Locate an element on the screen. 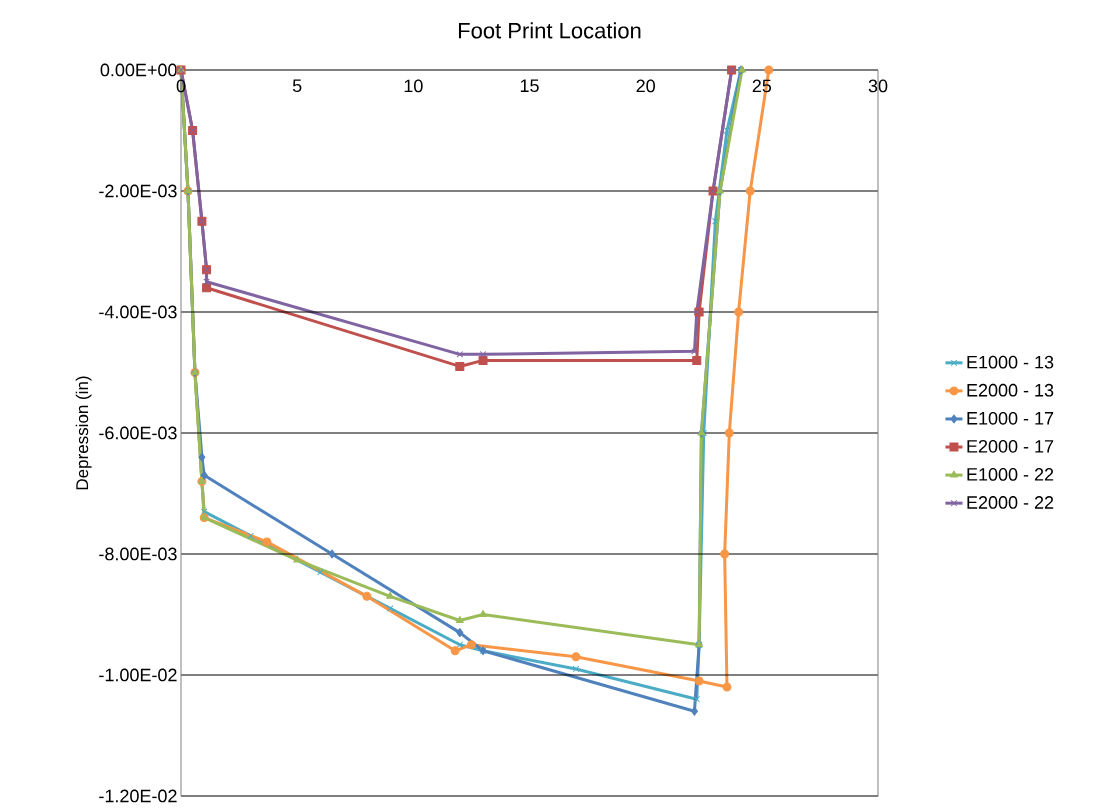  y-tick-label: -8.00E-03 is located at coordinates (138, 554).